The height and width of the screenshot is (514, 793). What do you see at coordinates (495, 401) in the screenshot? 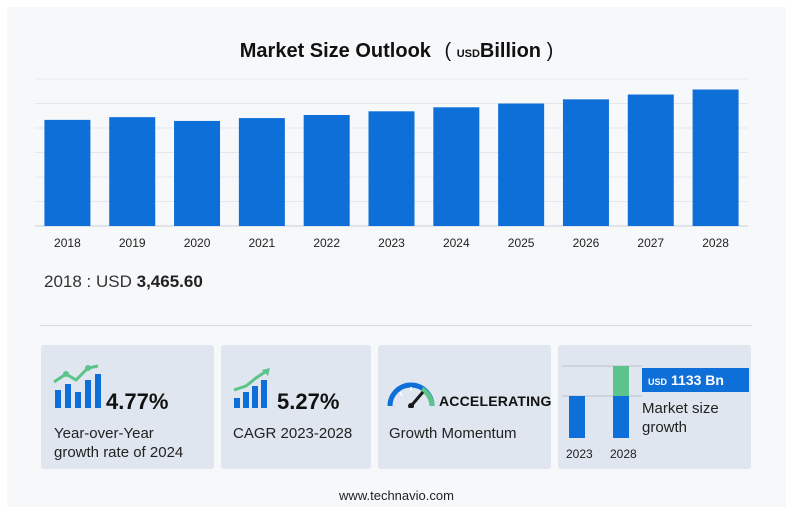
I see `momentum-value: ACCELERATING` at bounding box center [495, 401].